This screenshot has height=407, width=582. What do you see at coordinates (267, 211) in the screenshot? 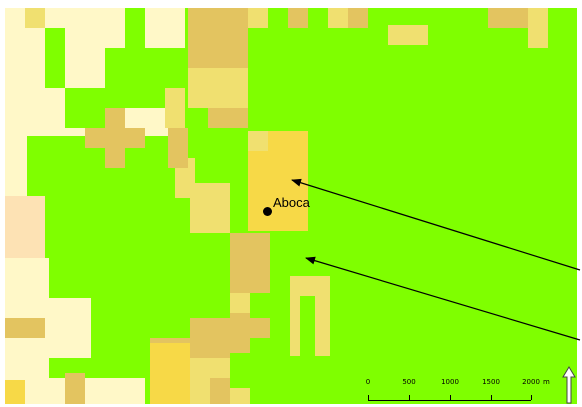
I see `place-marker-dot` at bounding box center [267, 211].